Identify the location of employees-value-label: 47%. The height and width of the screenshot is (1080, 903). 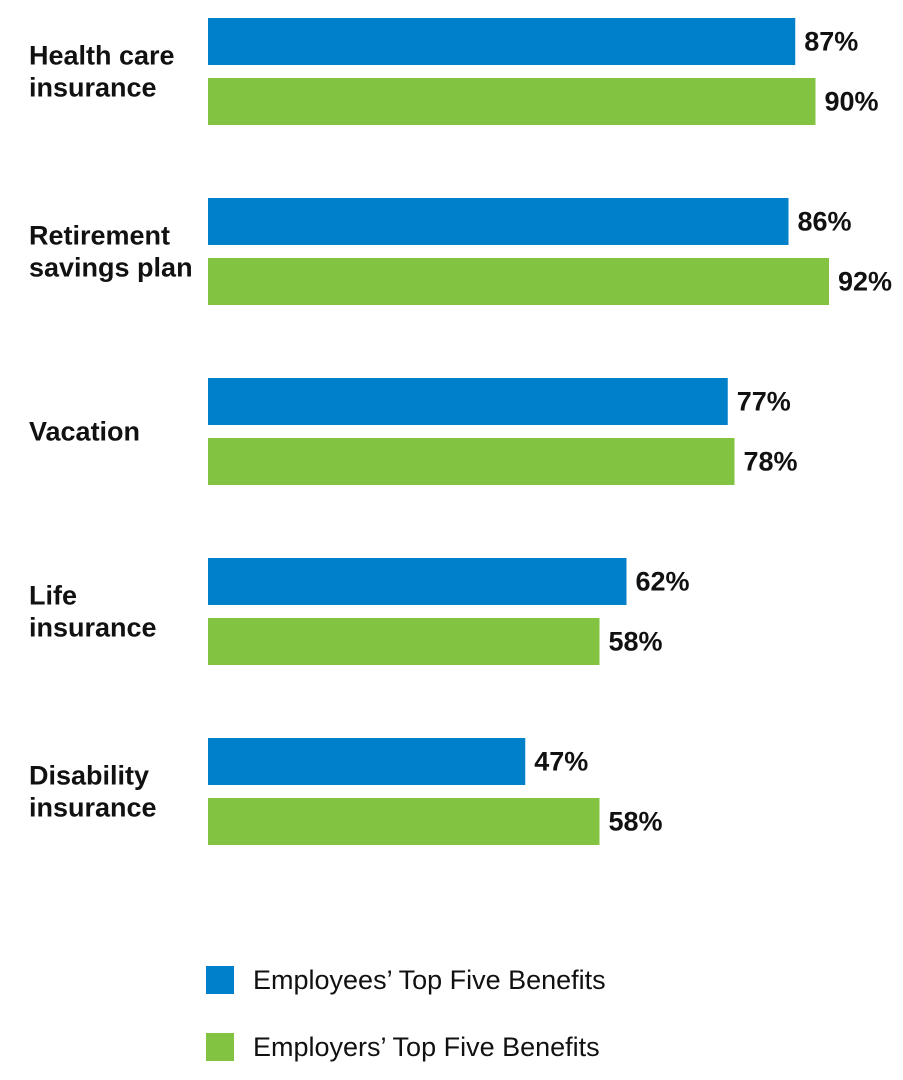
(561, 762).